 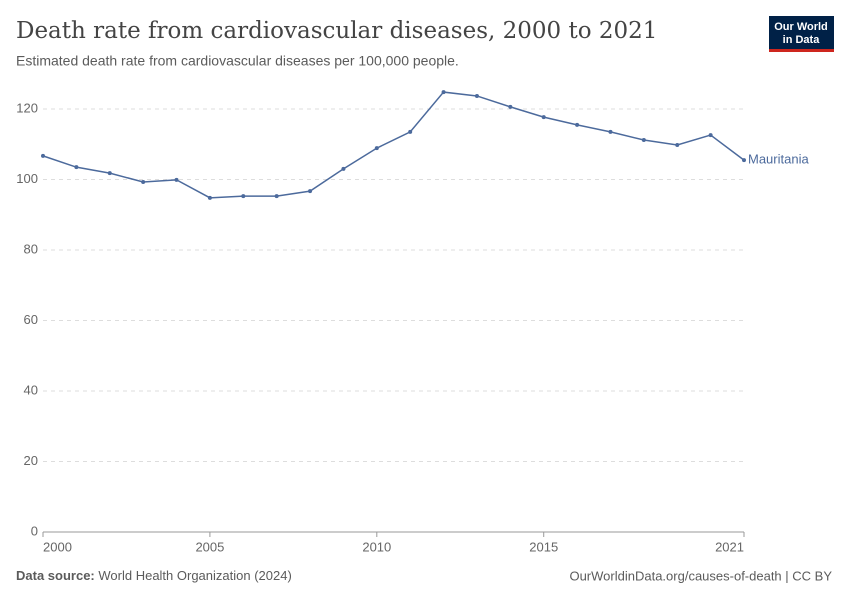 What do you see at coordinates (194, 575) in the screenshot?
I see `source-text: World Health Organization (2024)` at bounding box center [194, 575].